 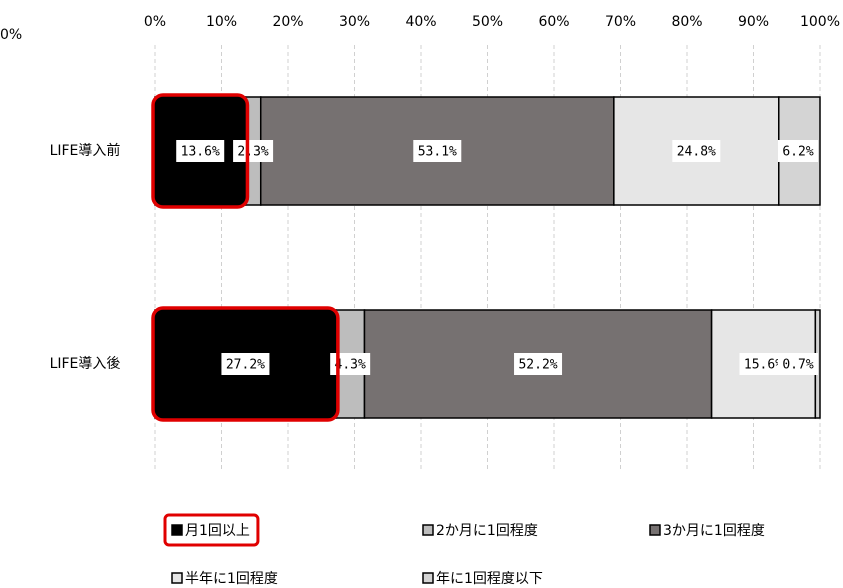 I want to click on value-label: 2.3%, so click(x=252, y=152).